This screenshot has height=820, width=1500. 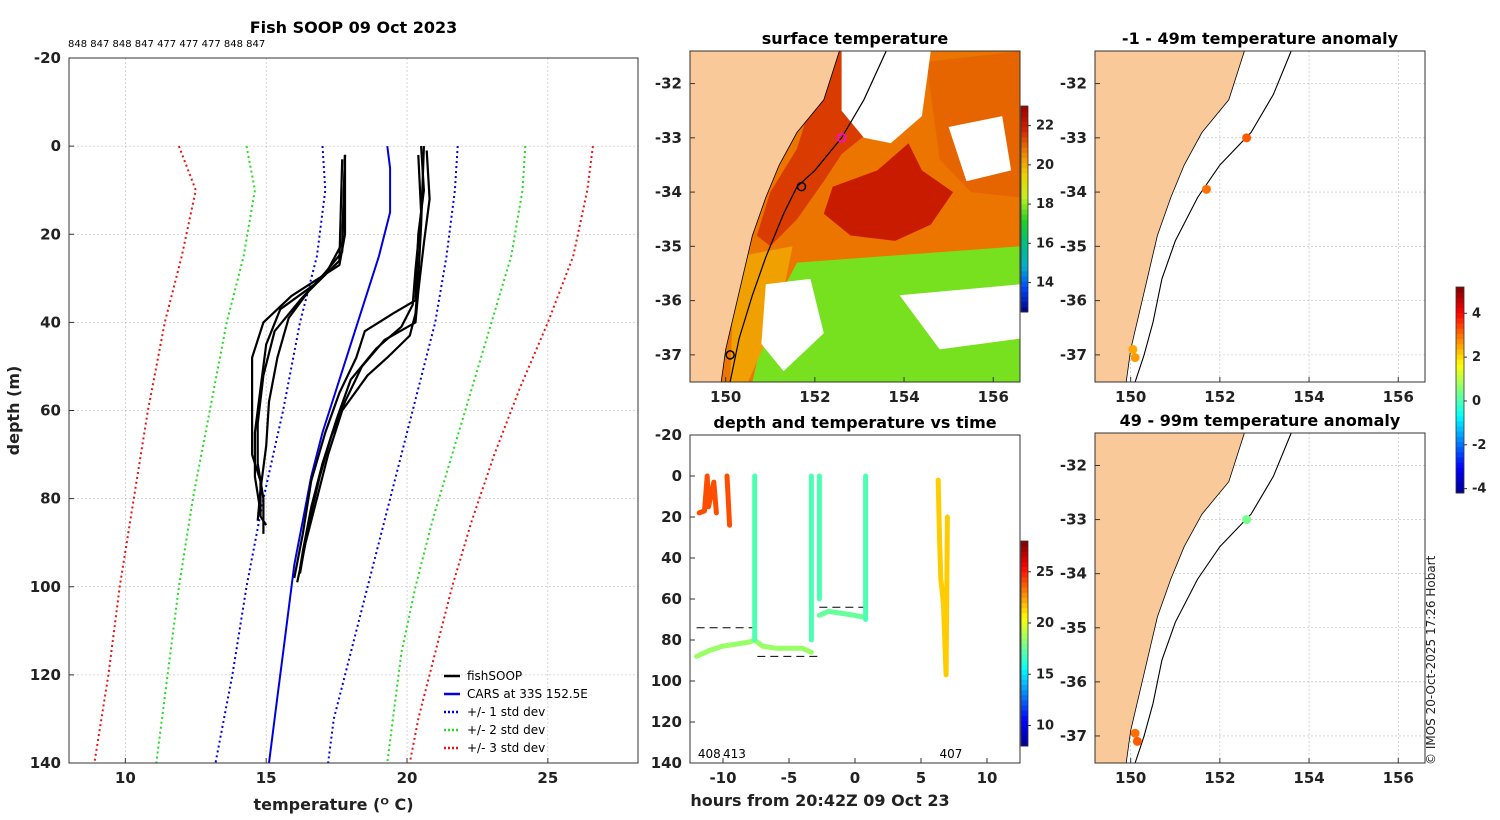 I want to click on y-tick-label: 0, so click(x=677, y=476).